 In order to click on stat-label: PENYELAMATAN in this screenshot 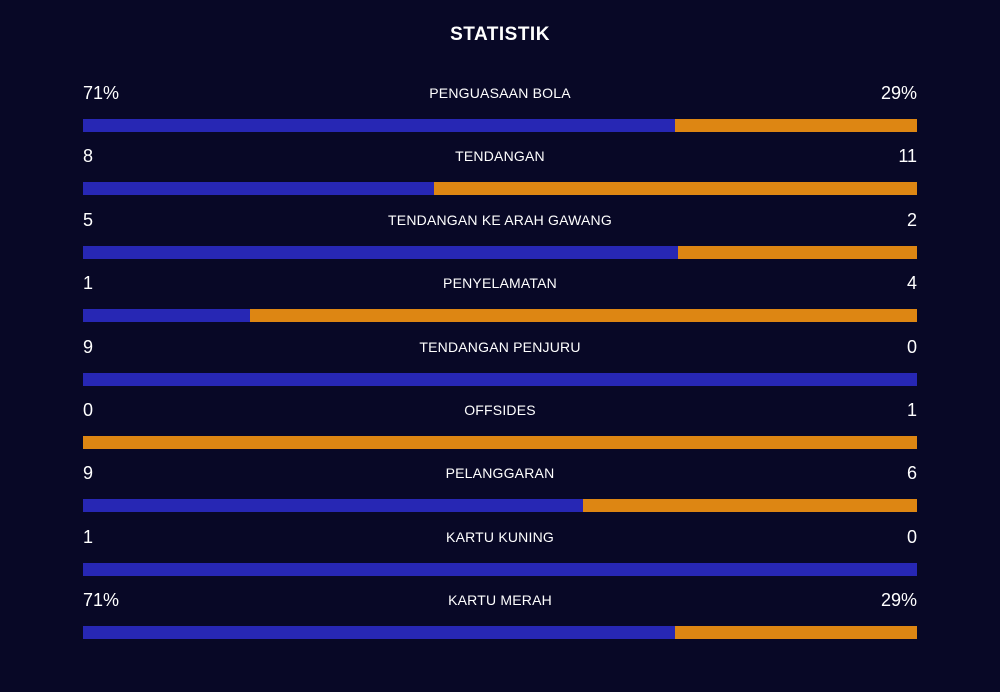, I will do `click(500, 283)`.